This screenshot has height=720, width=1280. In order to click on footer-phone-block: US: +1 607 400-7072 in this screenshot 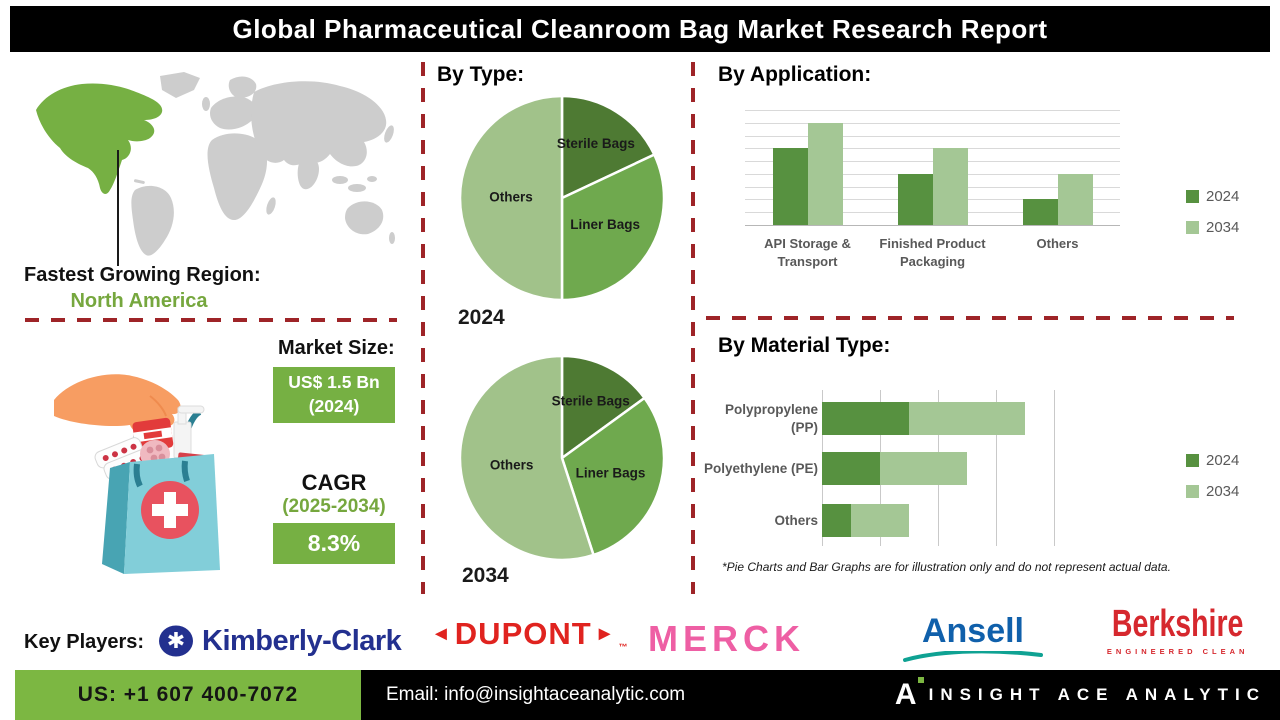, I will do `click(188, 695)`.